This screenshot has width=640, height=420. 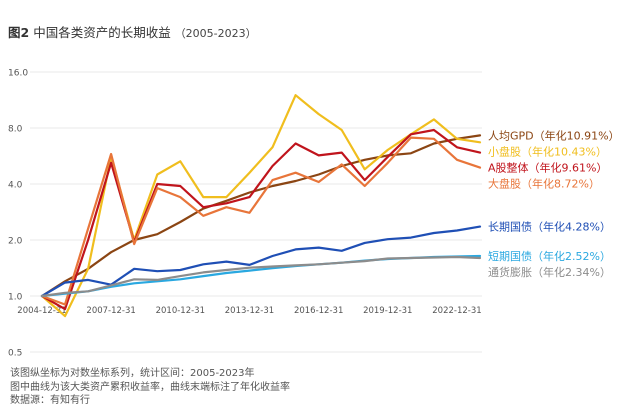 I want to click on x-tick-label: 2022-12-31, so click(x=456, y=311).